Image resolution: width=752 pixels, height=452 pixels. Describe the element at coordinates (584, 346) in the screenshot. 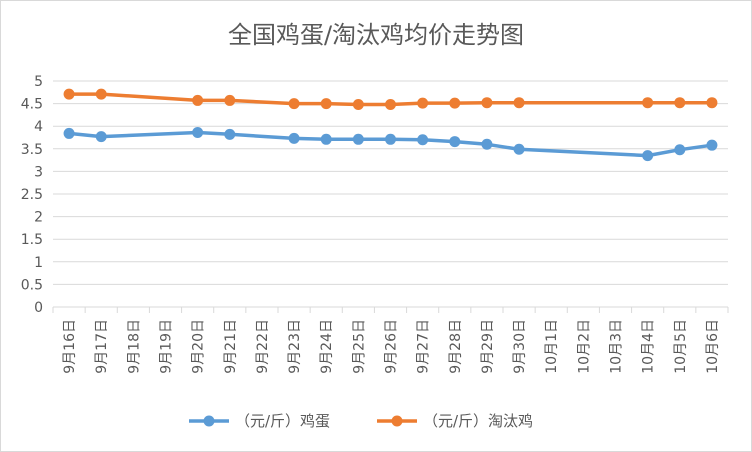

I see `x-tick-label: 10月2日` at that location.